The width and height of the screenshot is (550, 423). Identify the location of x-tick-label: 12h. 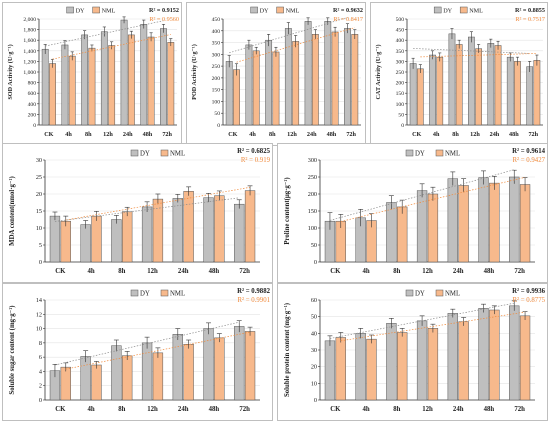
(152, 409).